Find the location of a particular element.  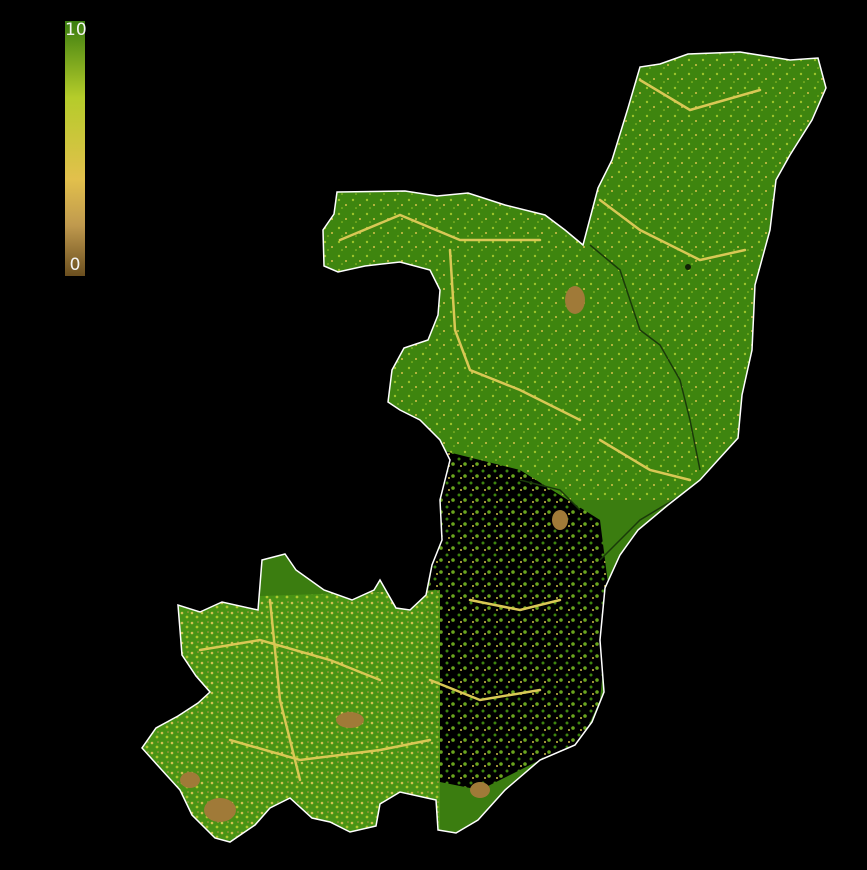

mixed-zone-south is located at coordinates (291, 715).